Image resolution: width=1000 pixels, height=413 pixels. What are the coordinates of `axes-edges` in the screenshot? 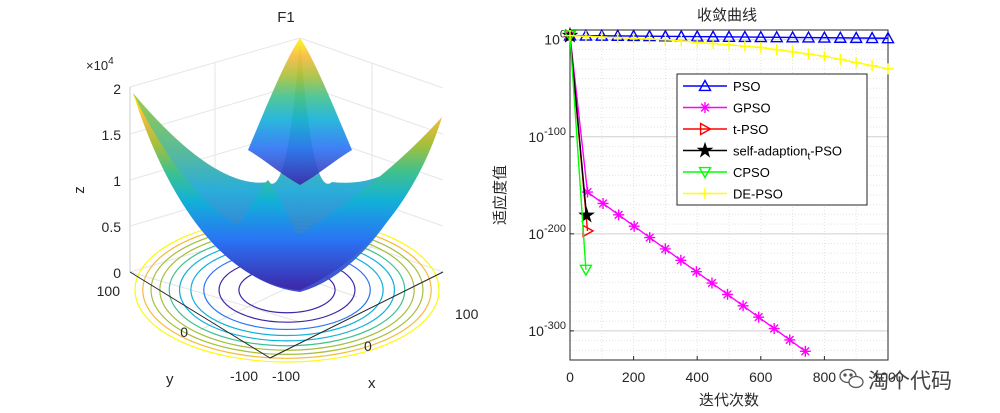 It's located at (286, 315).